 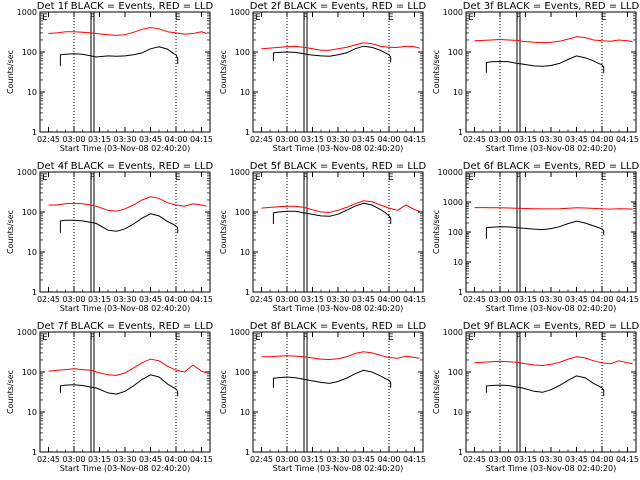 I want to click on panel-title: Det 6f BLACK = Events, RED = LLD, so click(x=551, y=166).